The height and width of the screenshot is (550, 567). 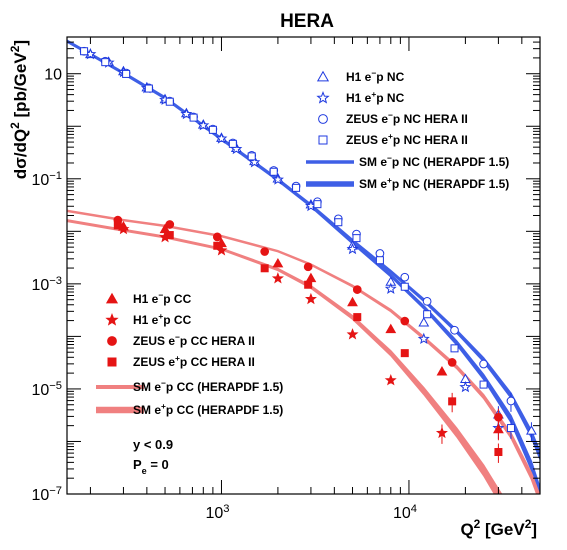 I want to click on legend-entry-zeus-e-plusp-cc-hera-ii: ZEUS e+p CC HERA II, so click(x=181, y=361).